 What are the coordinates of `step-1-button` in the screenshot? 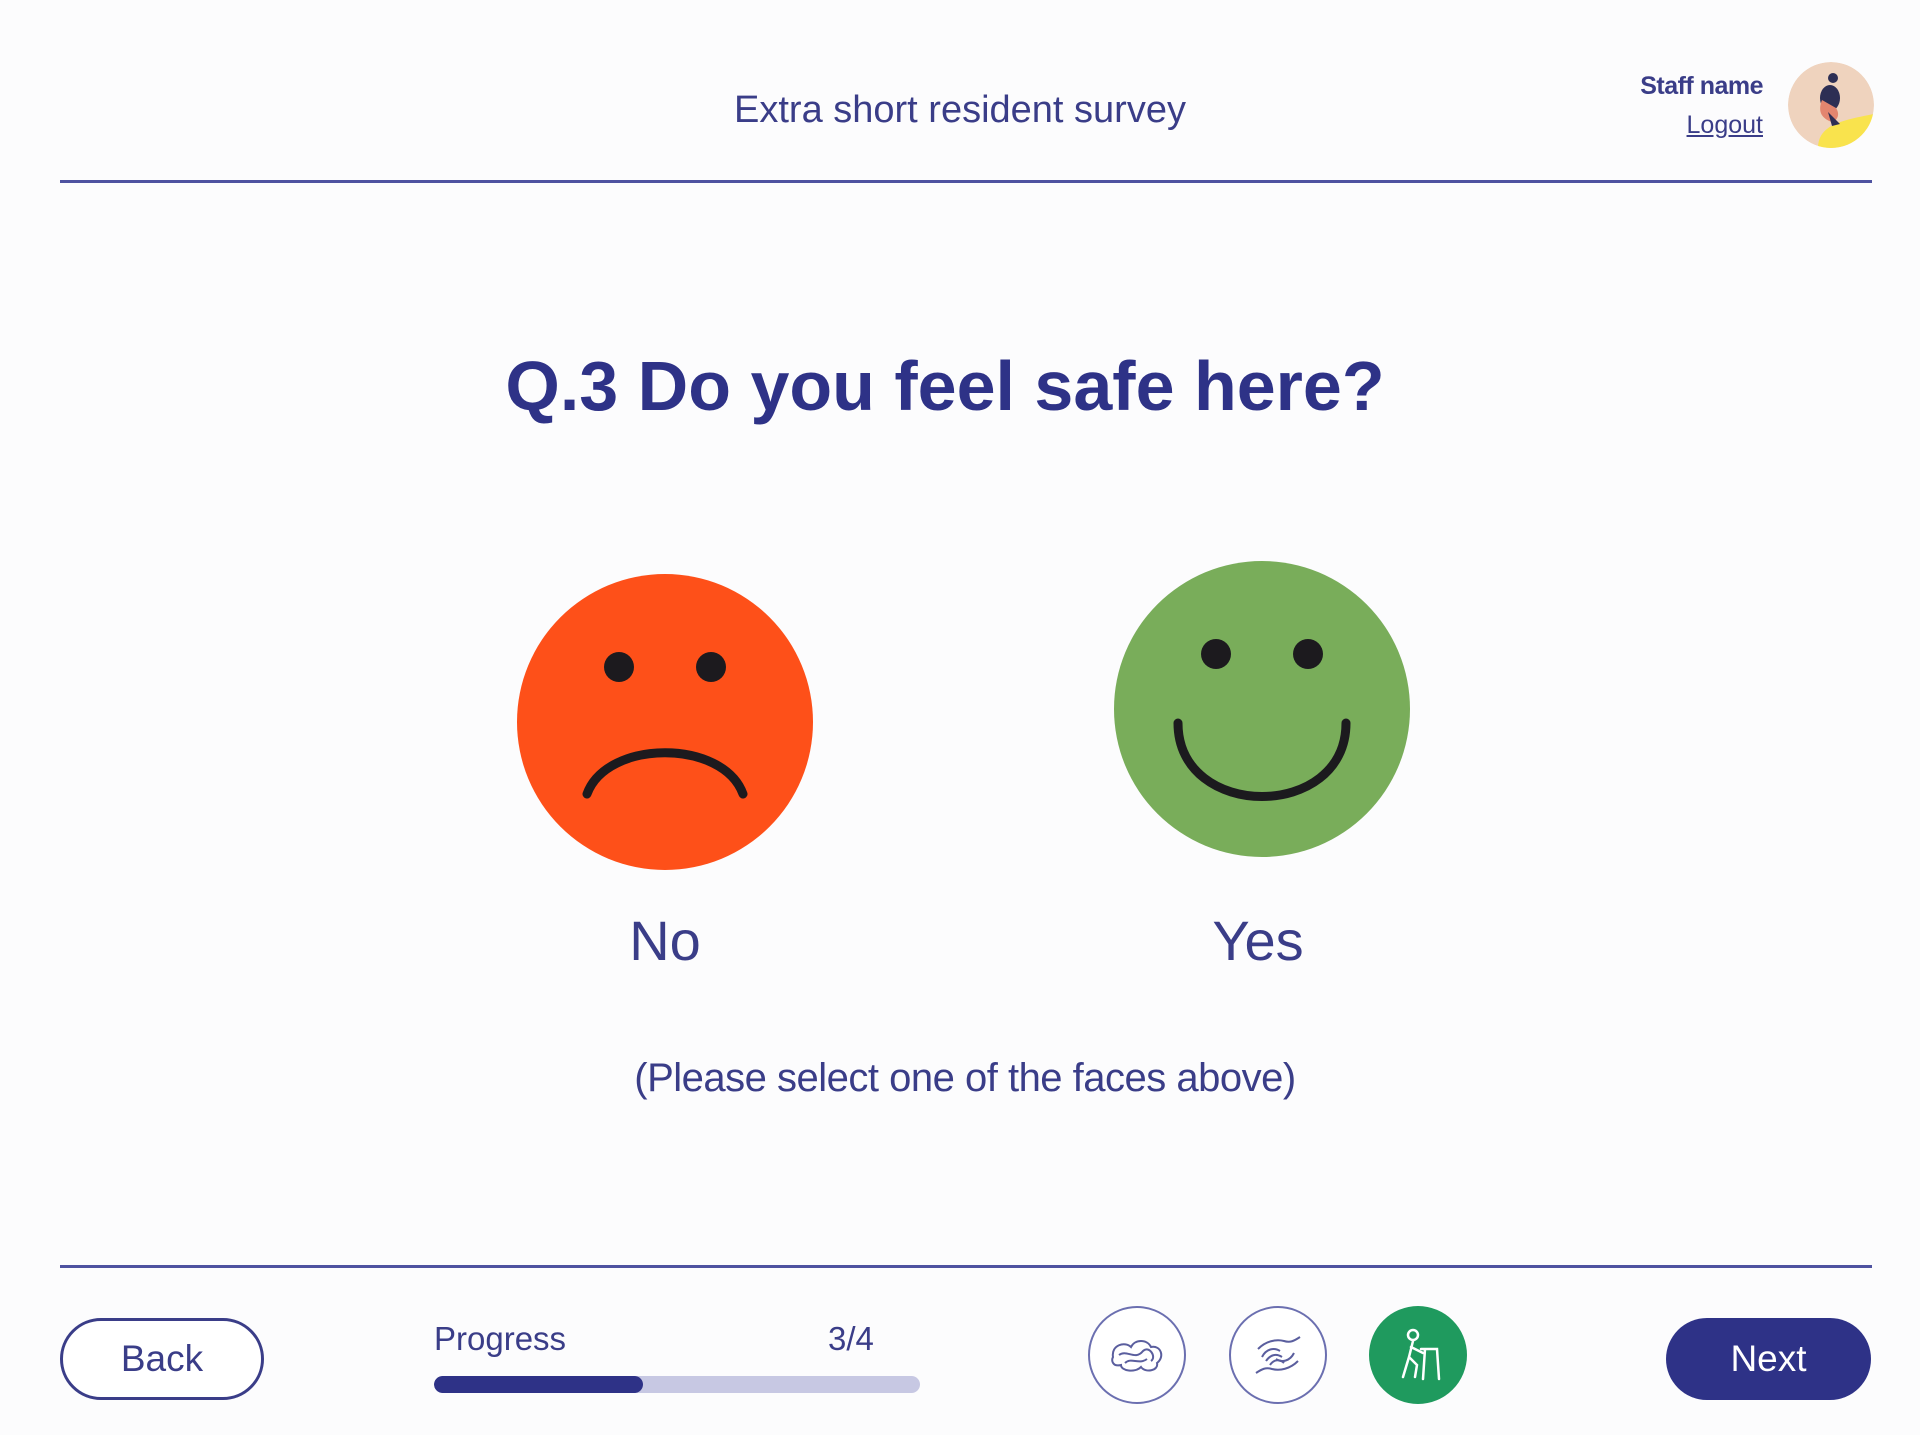 It's located at (1137, 1355).